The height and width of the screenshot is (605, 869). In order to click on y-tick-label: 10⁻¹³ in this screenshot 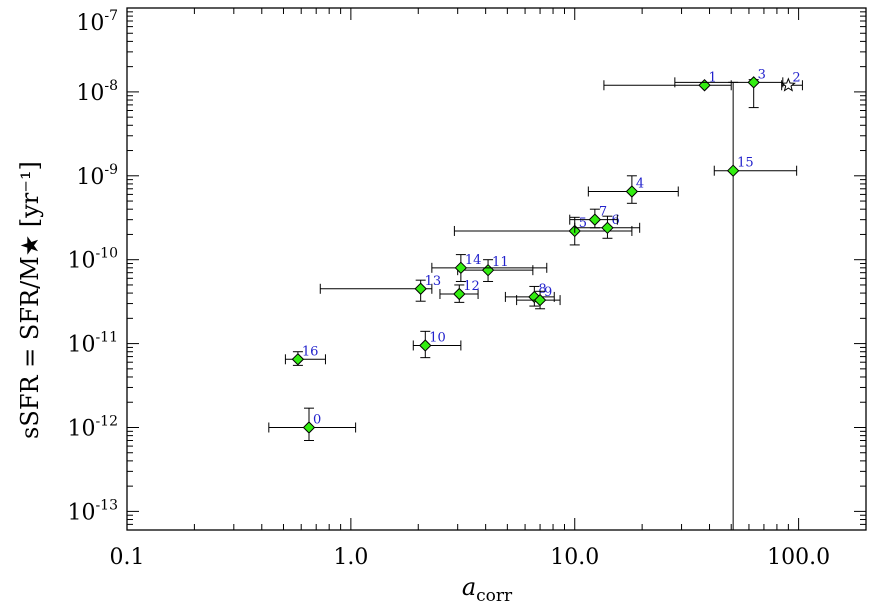, I will do `click(92, 511)`.